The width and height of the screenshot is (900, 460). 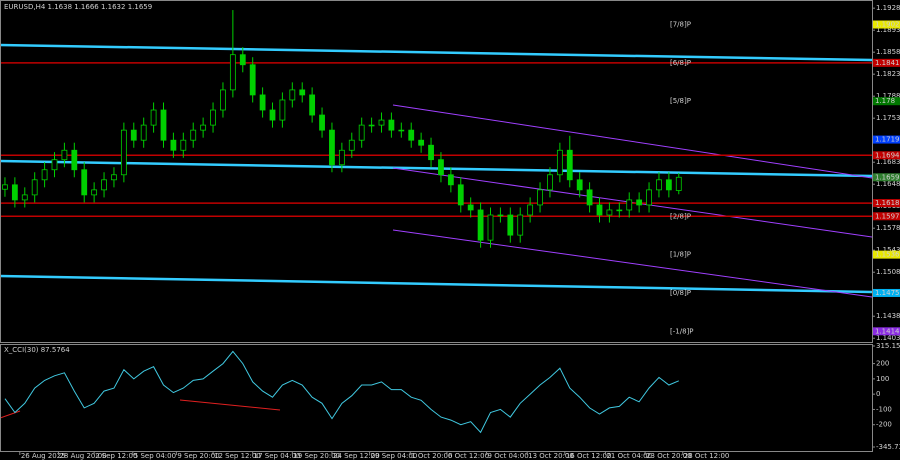 I want to click on x-tick-label: 24 Sep 12:00, so click(x=356, y=456).